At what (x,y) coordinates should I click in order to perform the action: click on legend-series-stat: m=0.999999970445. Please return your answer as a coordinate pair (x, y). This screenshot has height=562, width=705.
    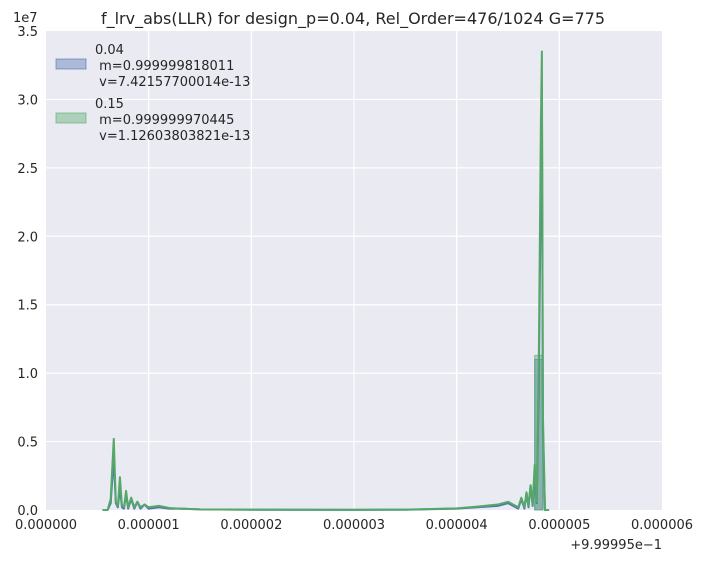
    Looking at the image, I should click on (164, 120).